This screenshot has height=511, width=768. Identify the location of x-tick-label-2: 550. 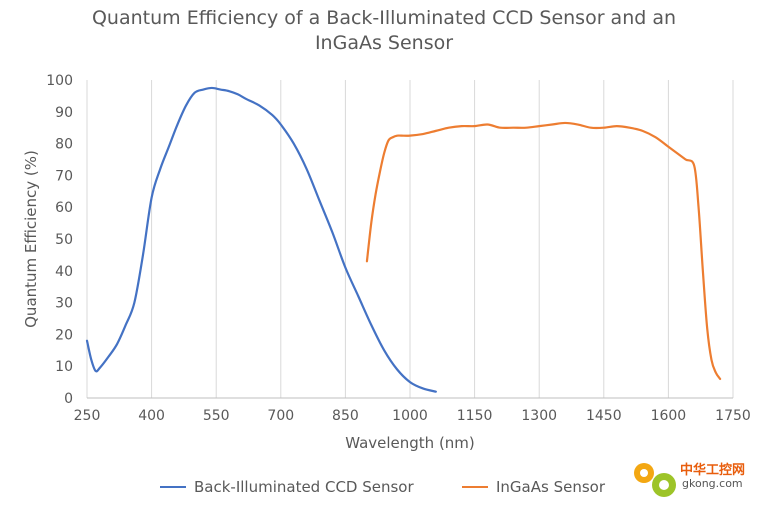
(216, 416).